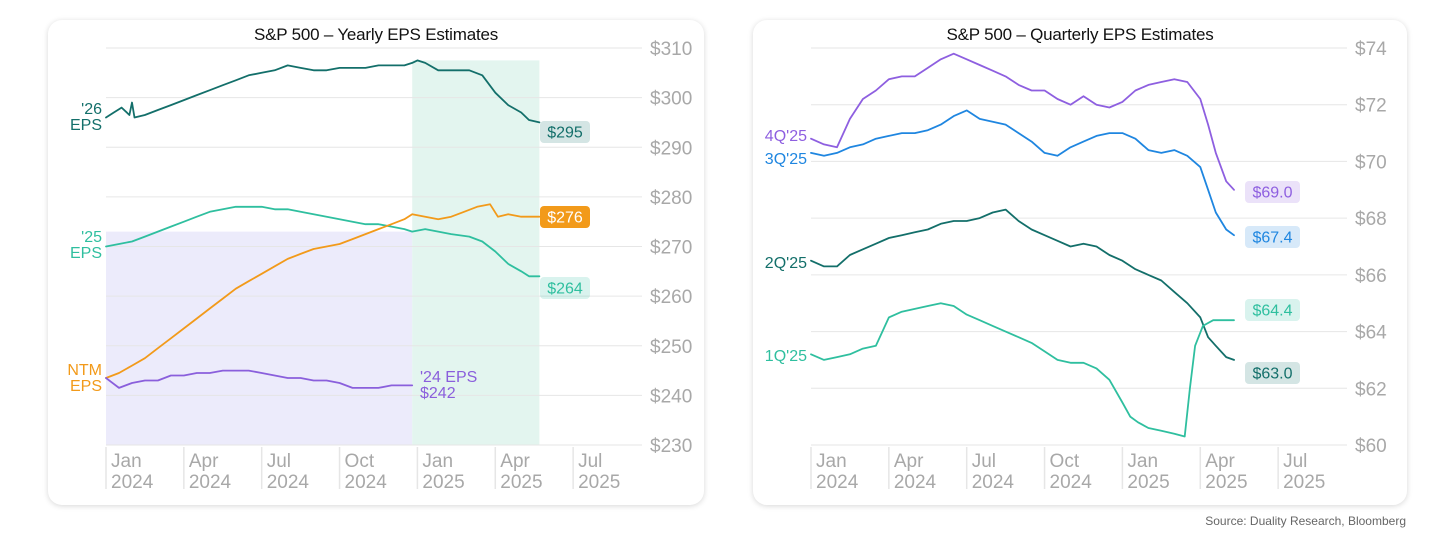  Describe the element at coordinates (1371, 446) in the screenshot. I see `quarterly-y-tick-label: $60` at that location.